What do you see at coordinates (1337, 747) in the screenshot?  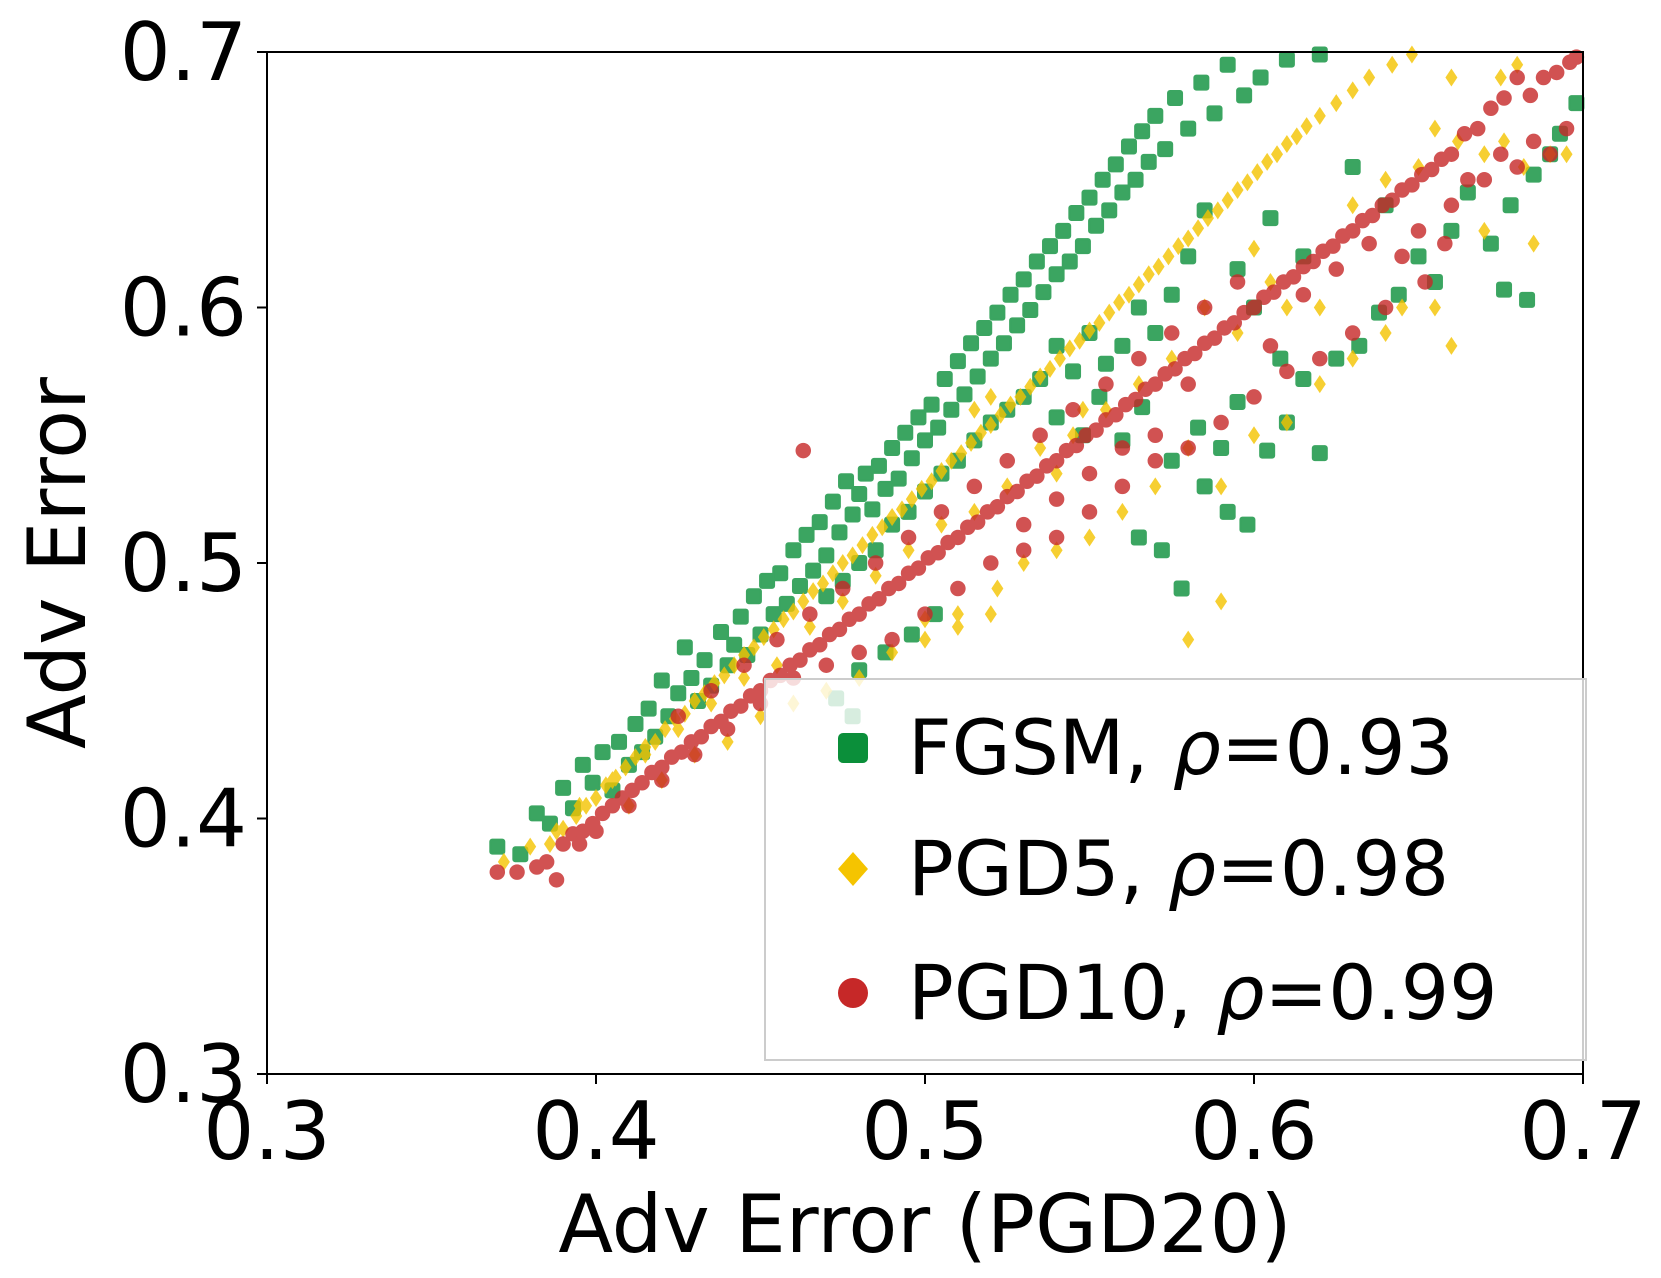 I see `legend-fgsm-value: =0.93` at bounding box center [1337, 747].